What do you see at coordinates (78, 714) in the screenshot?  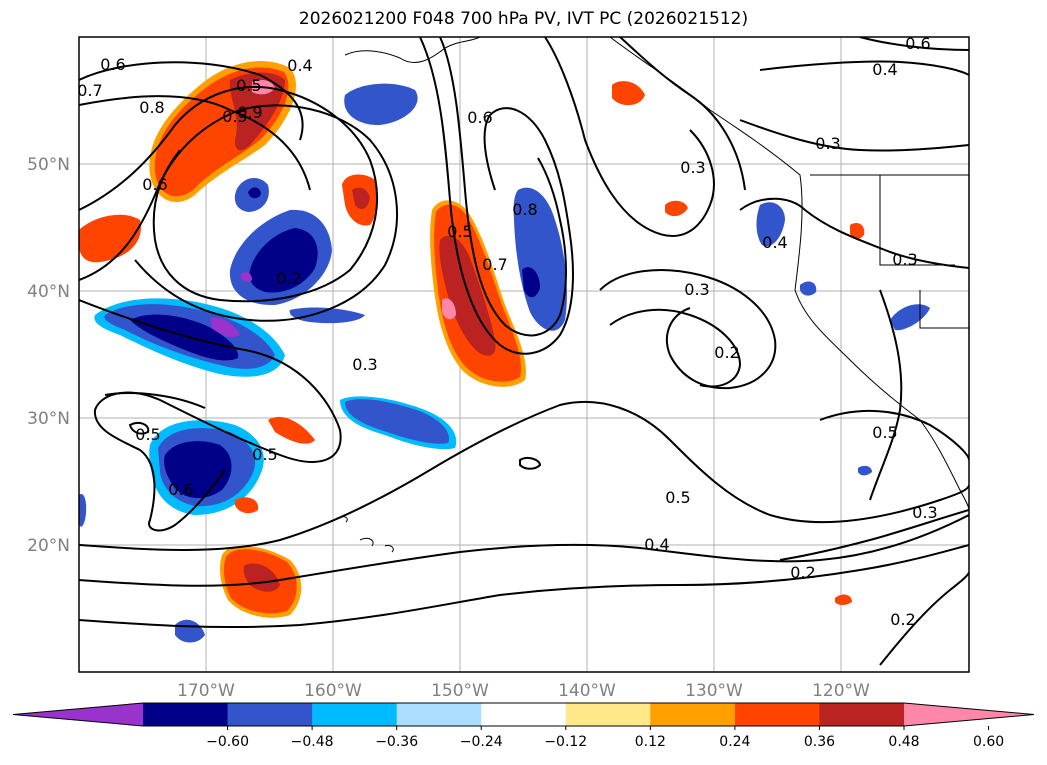 I see `colorbar-extend-low` at bounding box center [78, 714].